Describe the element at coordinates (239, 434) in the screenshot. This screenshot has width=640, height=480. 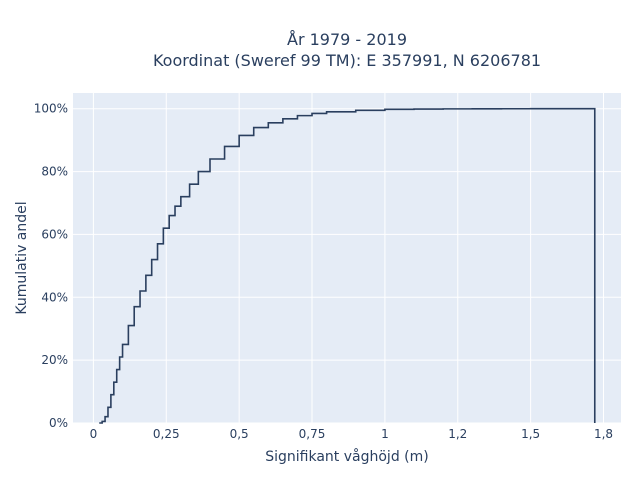
I see `x-tick-label: 0,5` at that location.